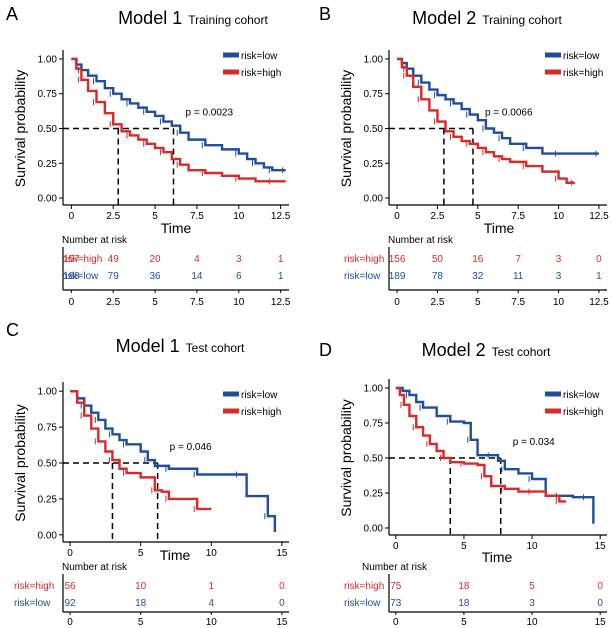 The width and height of the screenshot is (611, 628). I want to click on risk-count: 20, so click(156, 259).